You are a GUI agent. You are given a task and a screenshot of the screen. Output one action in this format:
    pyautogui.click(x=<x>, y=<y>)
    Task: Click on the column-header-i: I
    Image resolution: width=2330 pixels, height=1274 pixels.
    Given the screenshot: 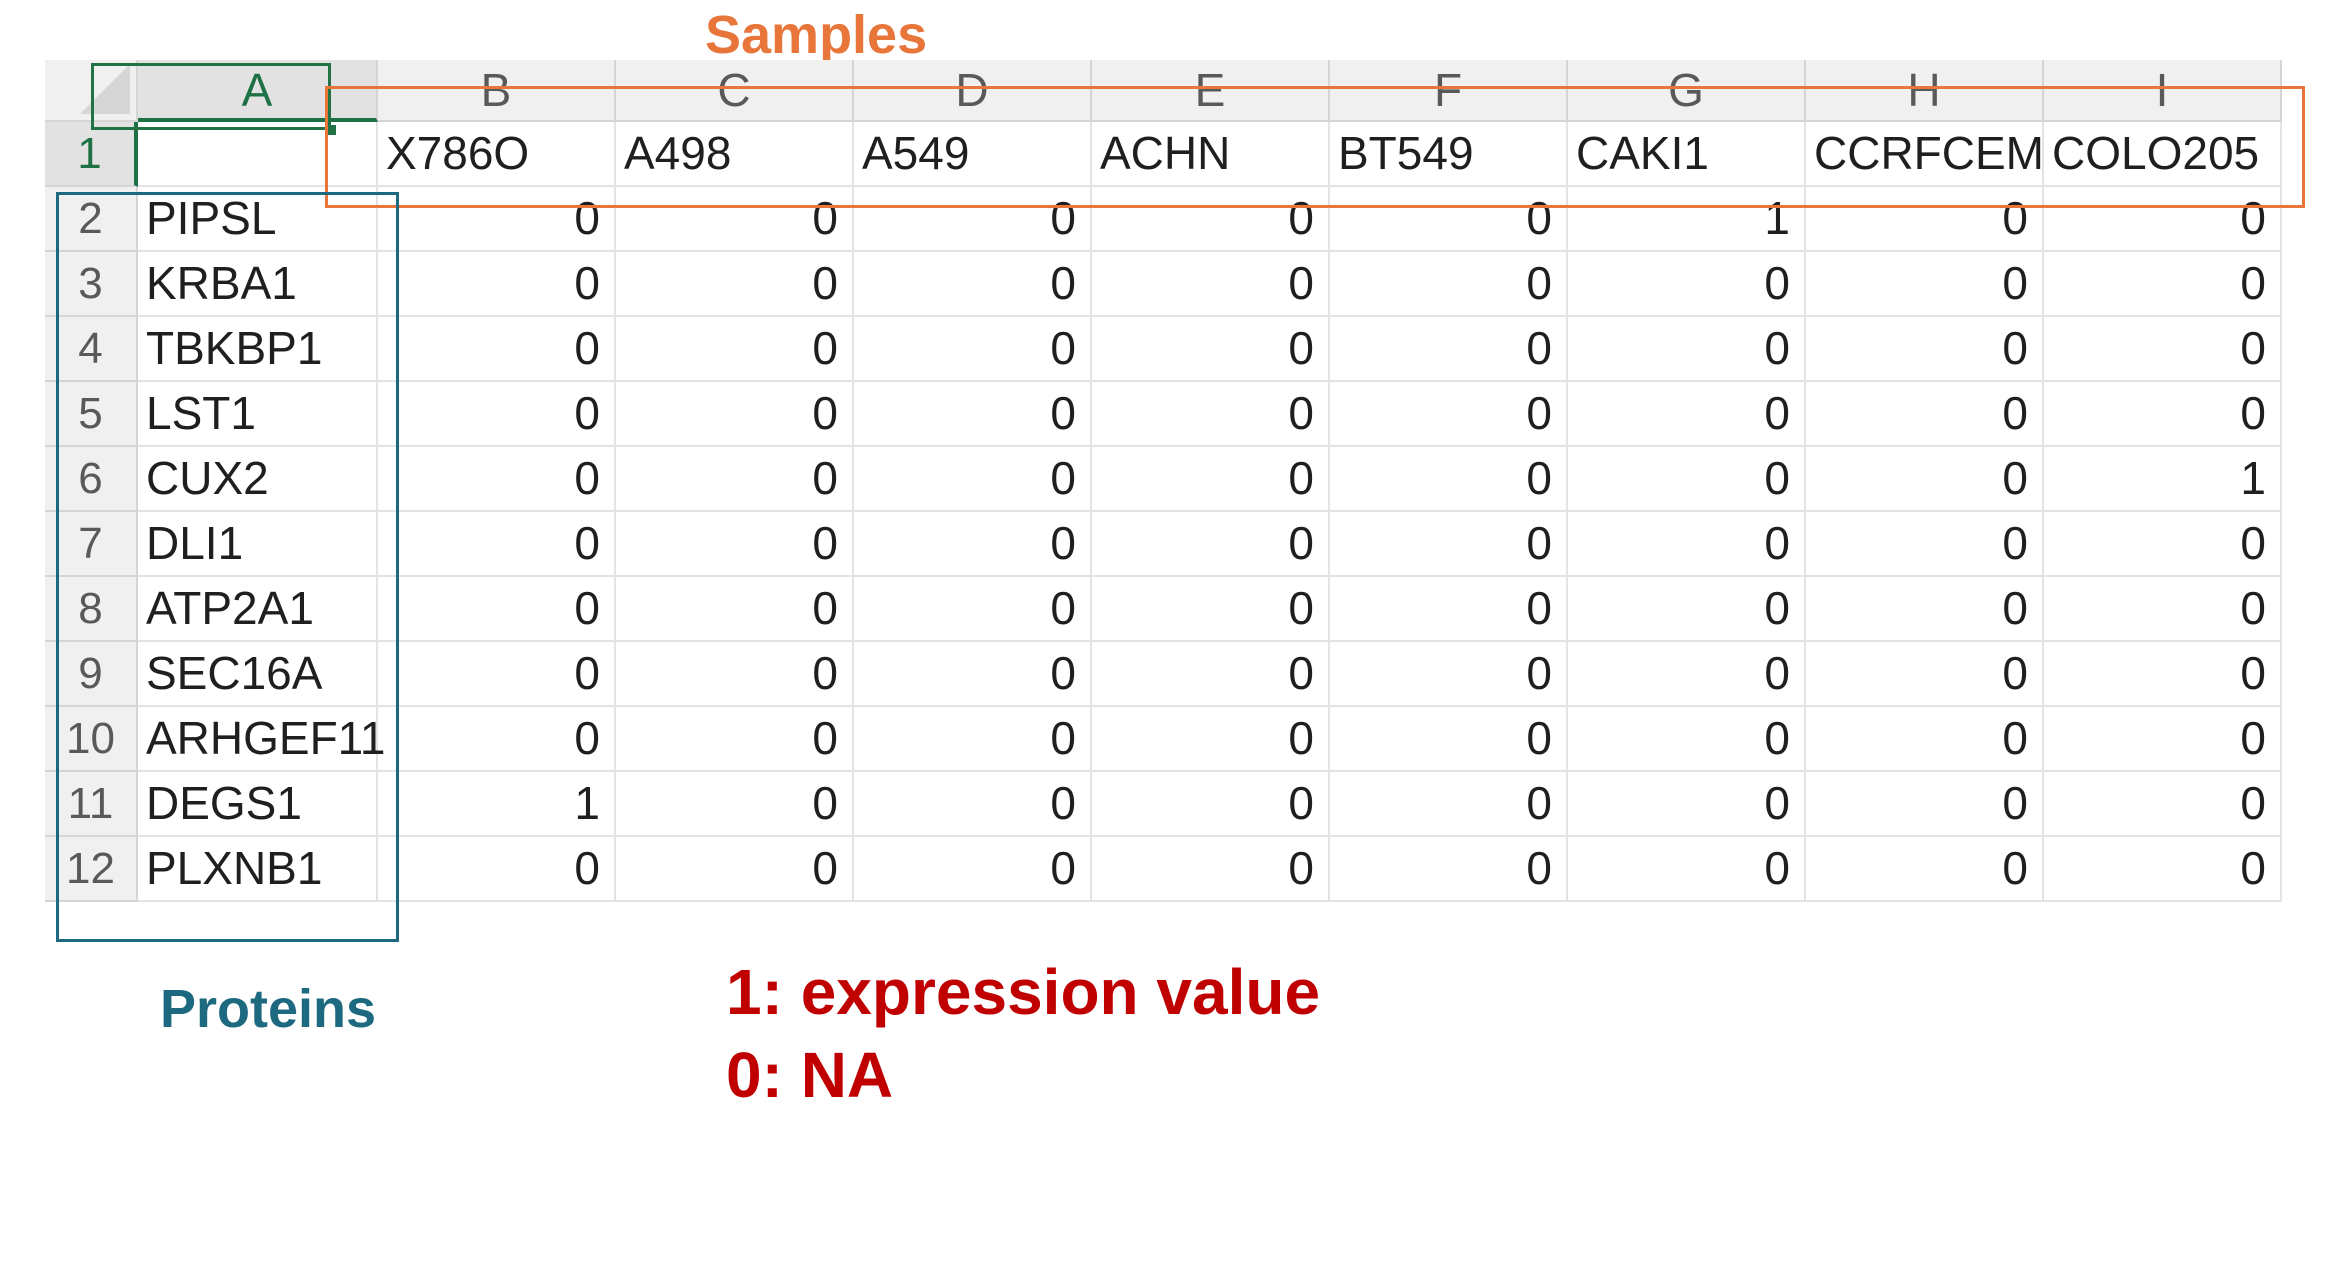 What is the action you would take?
    pyautogui.click(x=2163, y=91)
    